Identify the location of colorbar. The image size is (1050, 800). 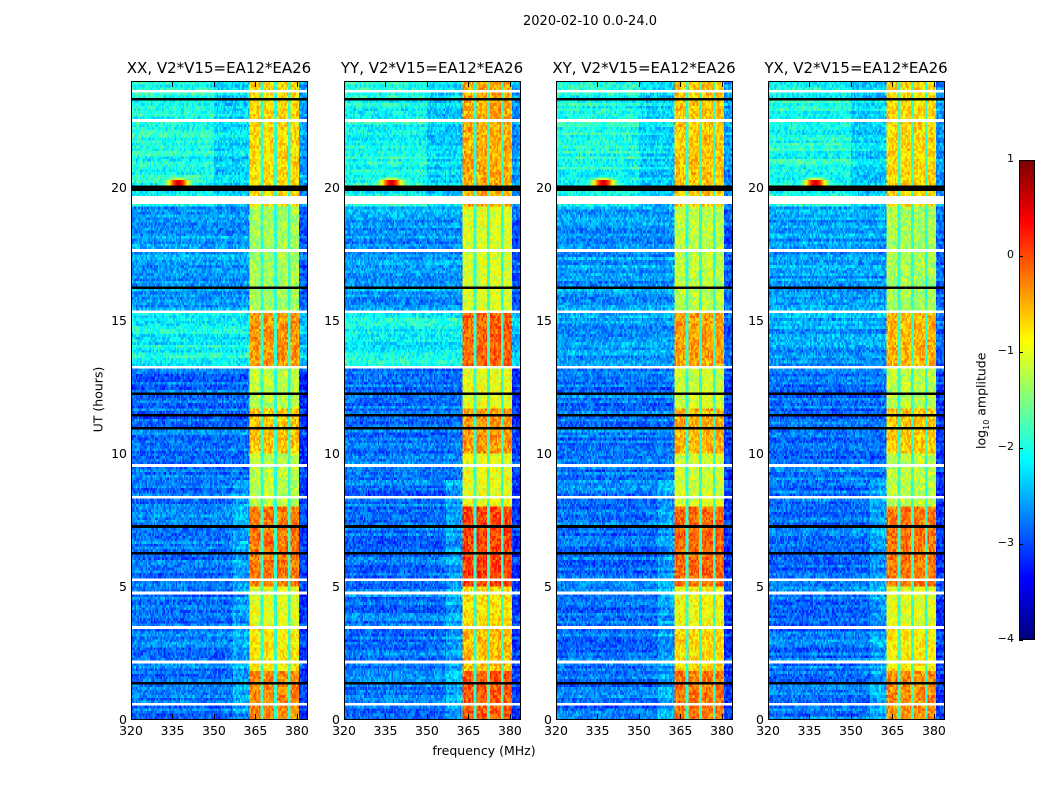
(1027, 400).